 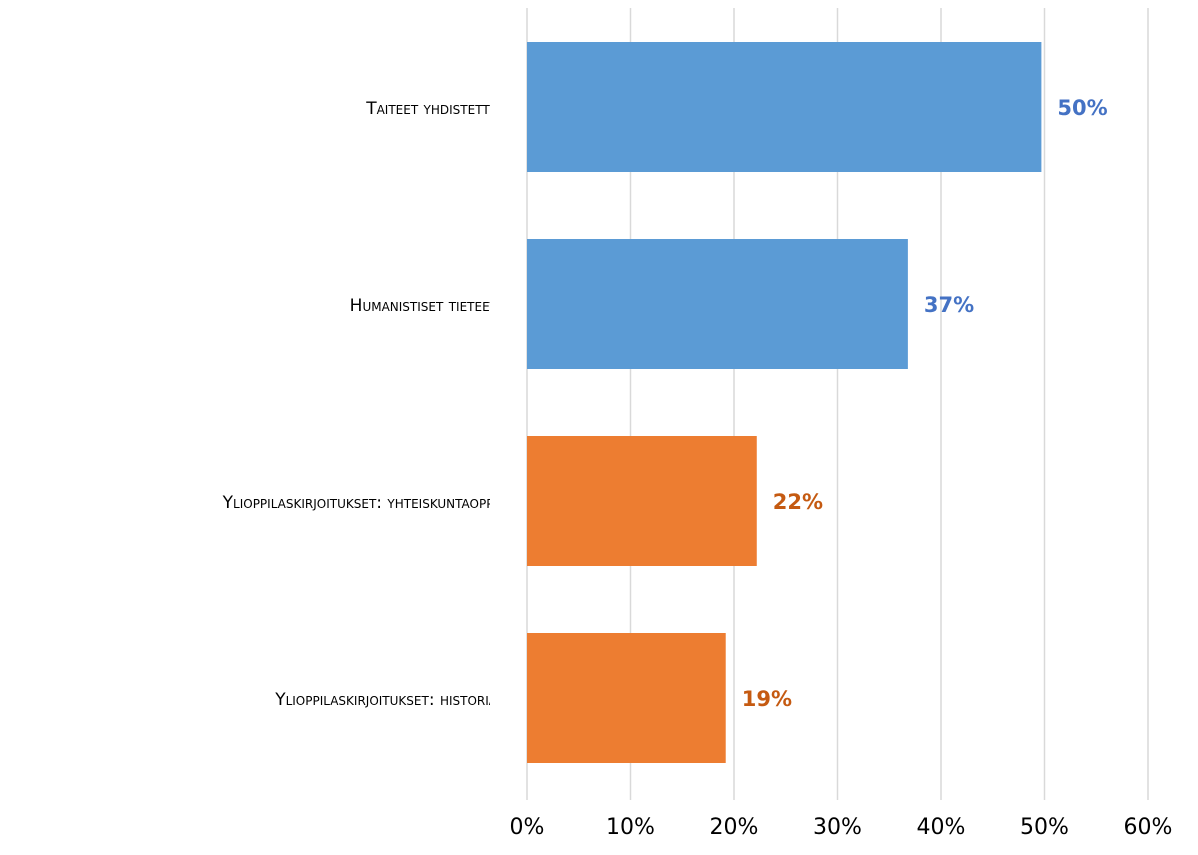 What do you see at coordinates (767, 699) in the screenshot?
I see `value-label: 19%` at bounding box center [767, 699].